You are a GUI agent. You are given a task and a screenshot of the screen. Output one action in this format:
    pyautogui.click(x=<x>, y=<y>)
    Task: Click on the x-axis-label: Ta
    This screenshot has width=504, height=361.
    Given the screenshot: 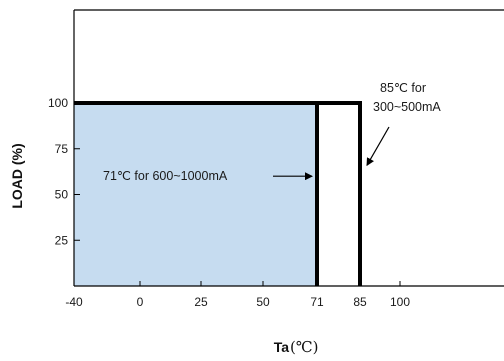 What is the action you would take?
    pyautogui.click(x=282, y=347)
    